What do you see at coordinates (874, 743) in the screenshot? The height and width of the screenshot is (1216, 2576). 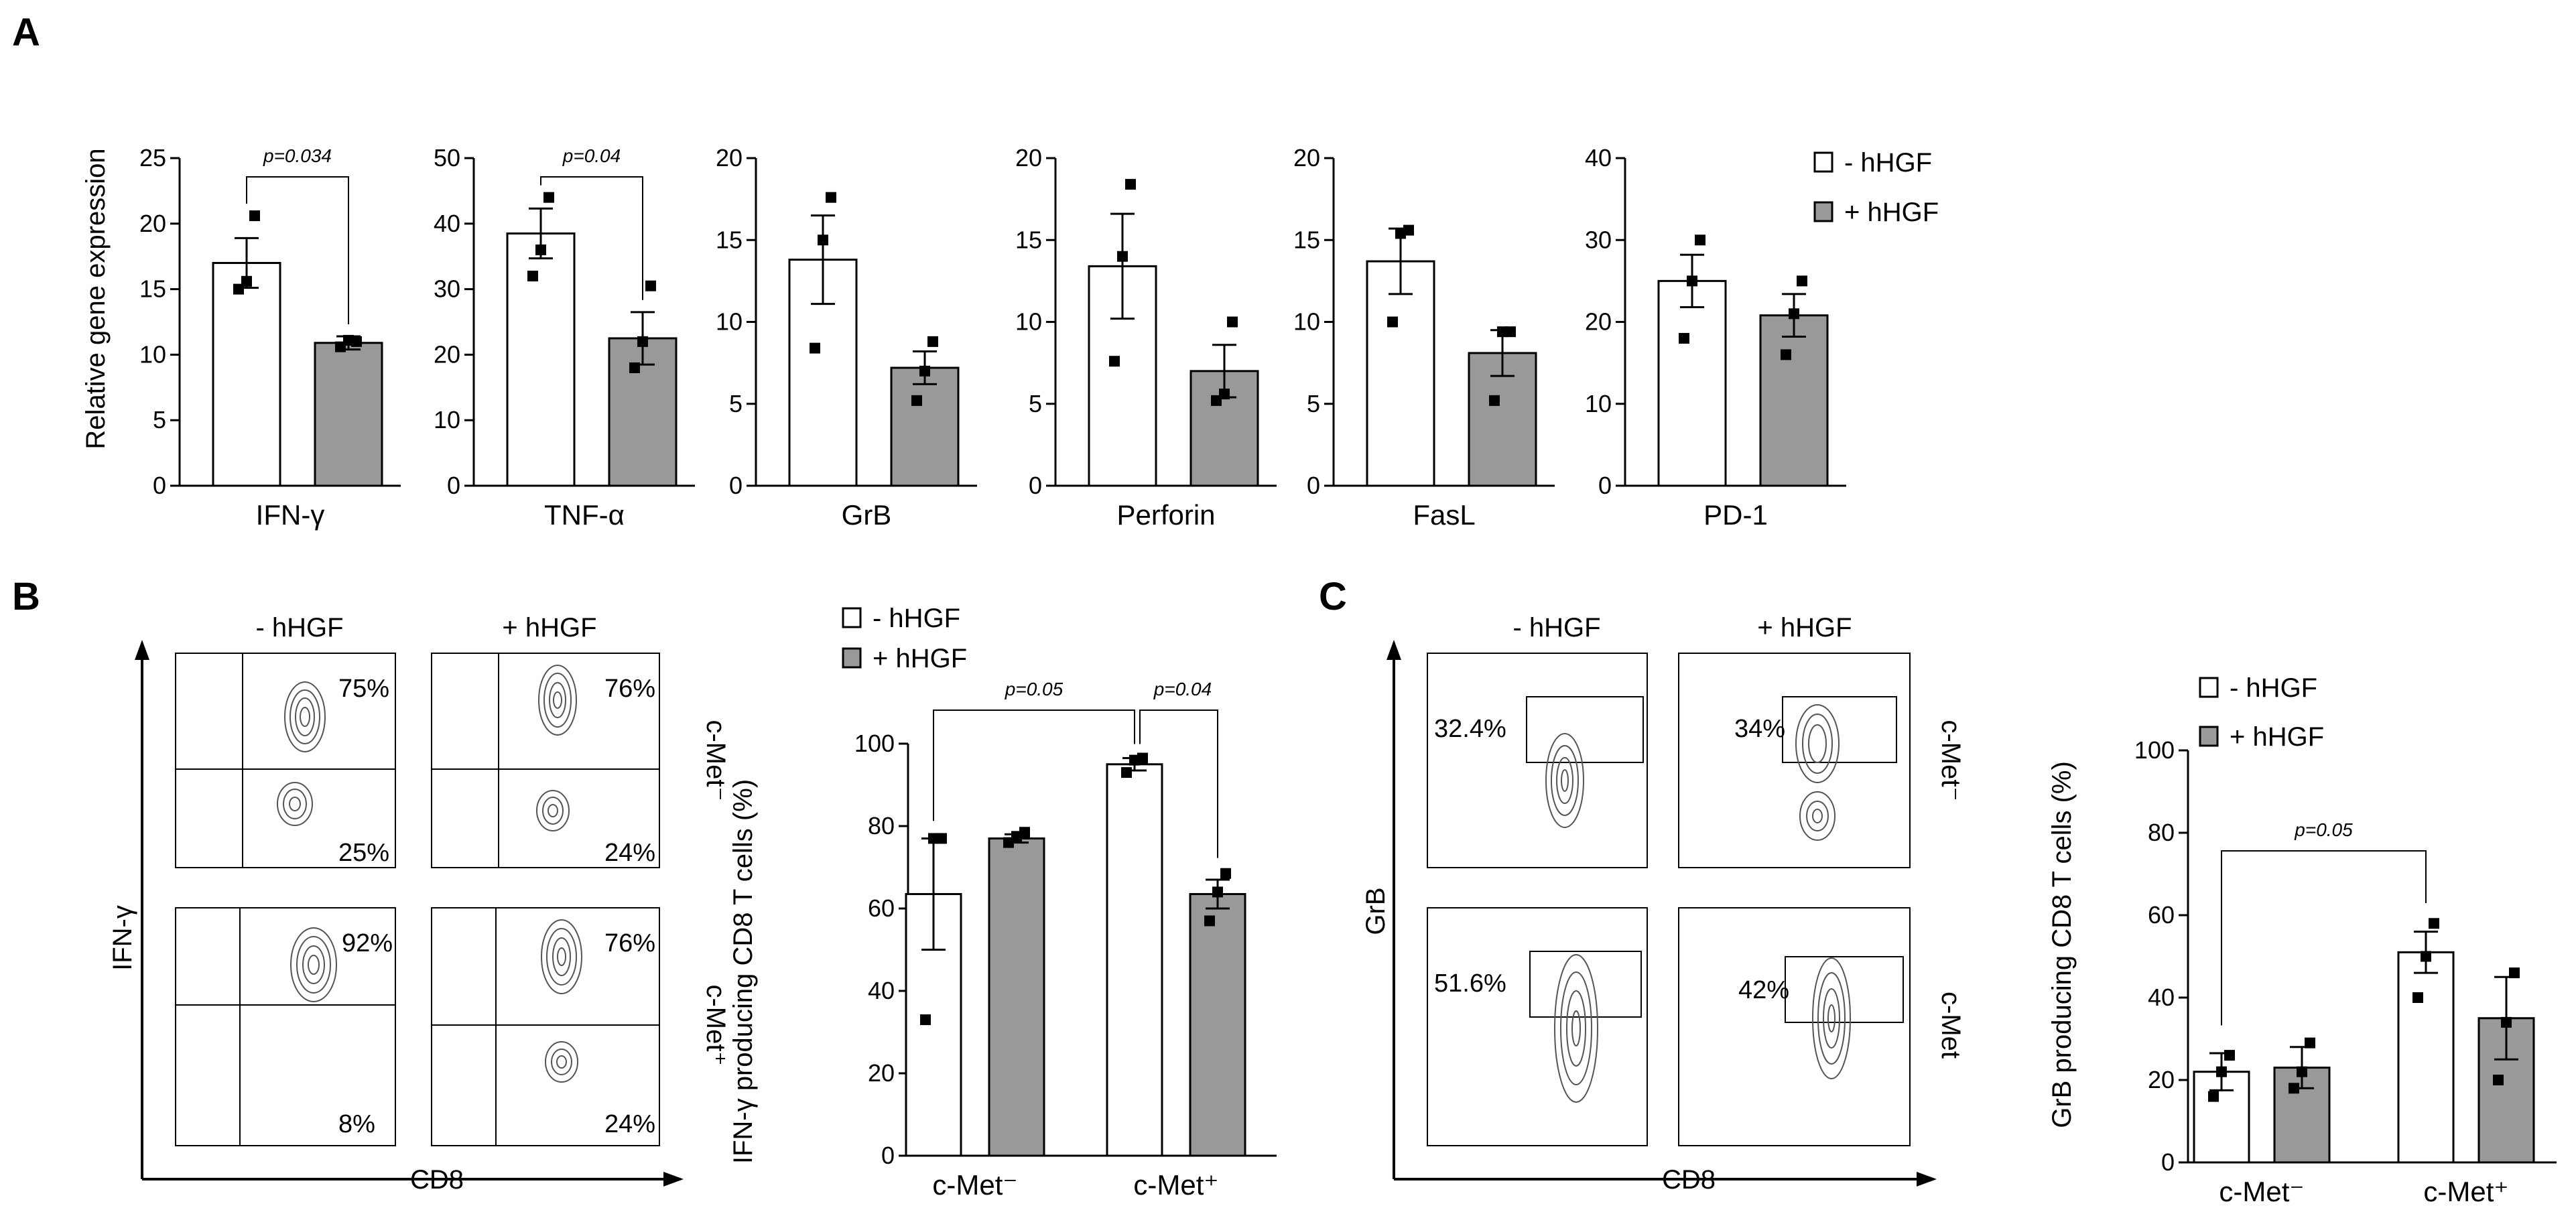 I see `y-tick-label: 100` at bounding box center [874, 743].